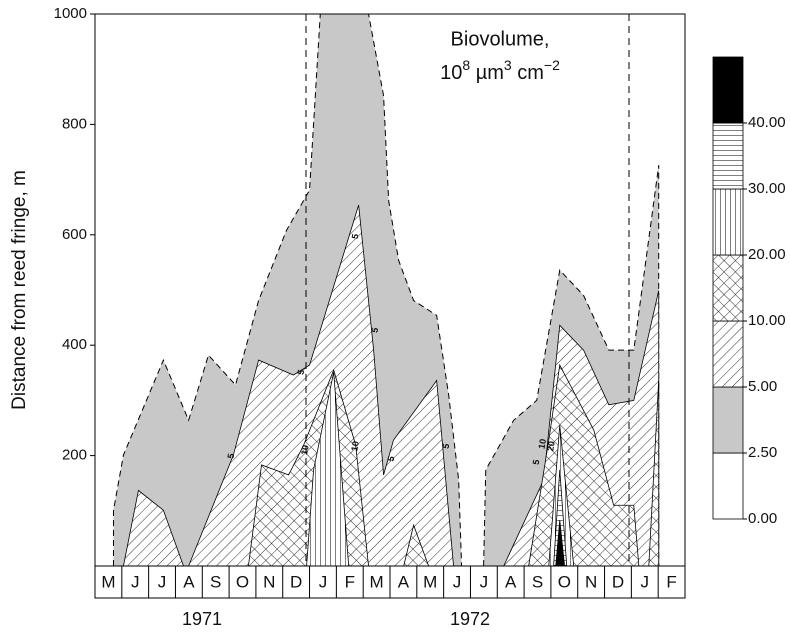 The width and height of the screenshot is (790, 634). Describe the element at coordinates (767, 122) in the screenshot. I see `colorbar-label: 40.00` at that location.